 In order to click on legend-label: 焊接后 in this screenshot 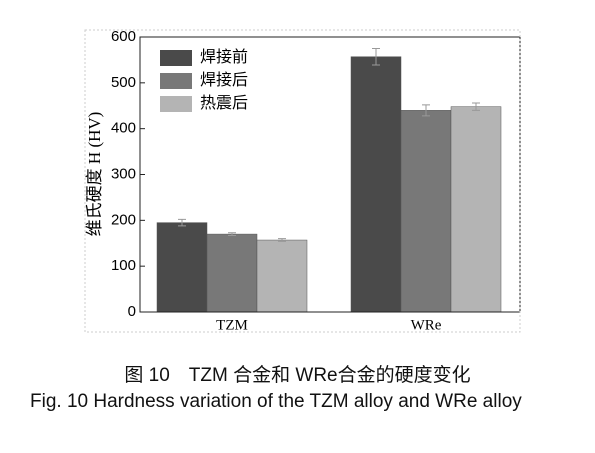, I will do `click(224, 80)`.